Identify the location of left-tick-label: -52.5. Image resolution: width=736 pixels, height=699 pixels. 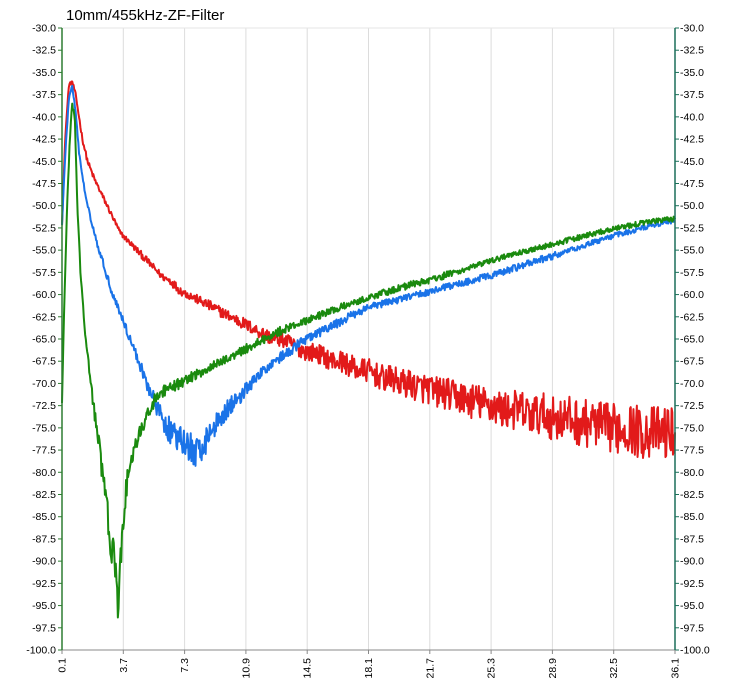
(44, 228).